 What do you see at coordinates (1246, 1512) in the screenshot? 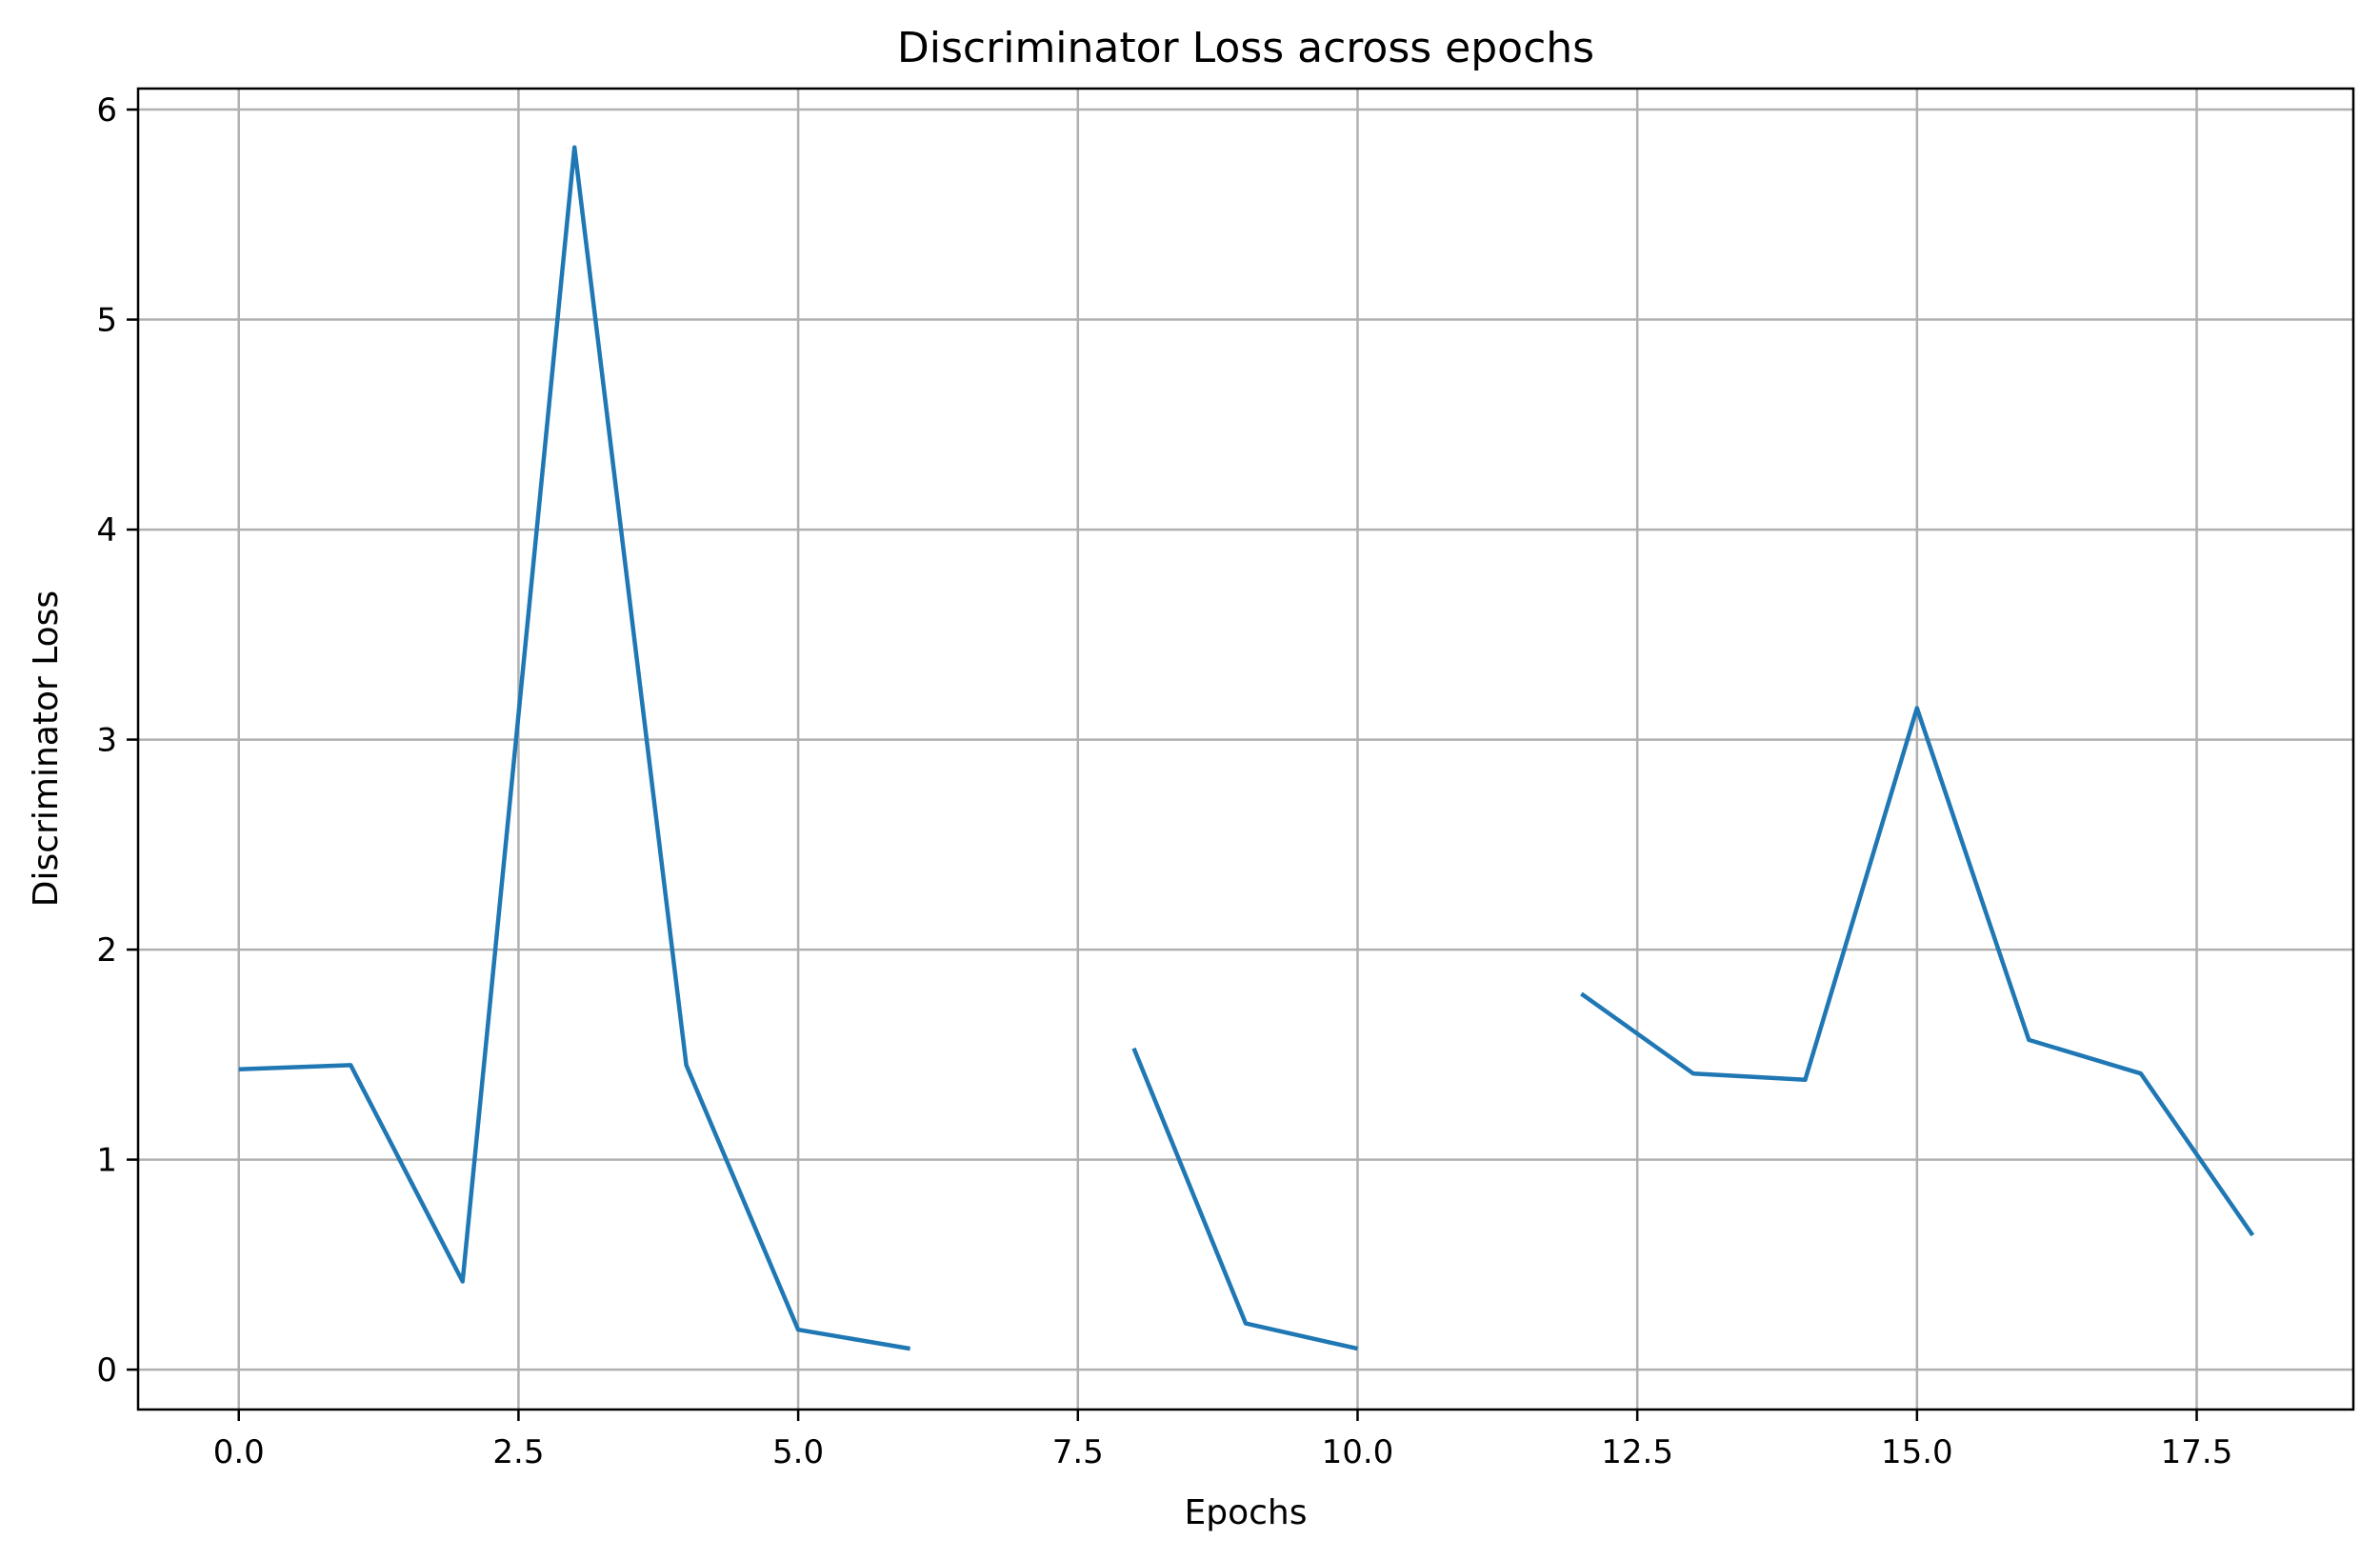
I see `x-axis-label: Epochs` at bounding box center [1246, 1512].